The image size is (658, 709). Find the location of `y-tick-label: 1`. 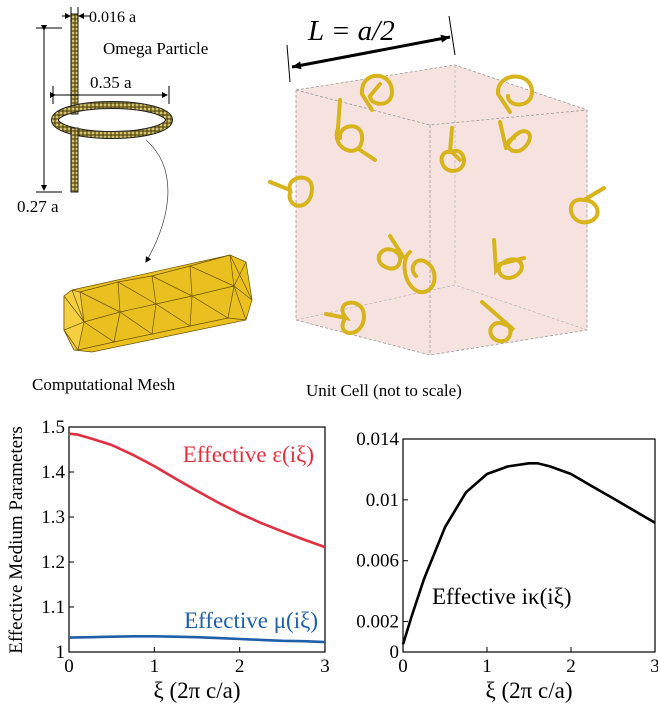

y-tick-label: 1 is located at coordinates (61, 652).